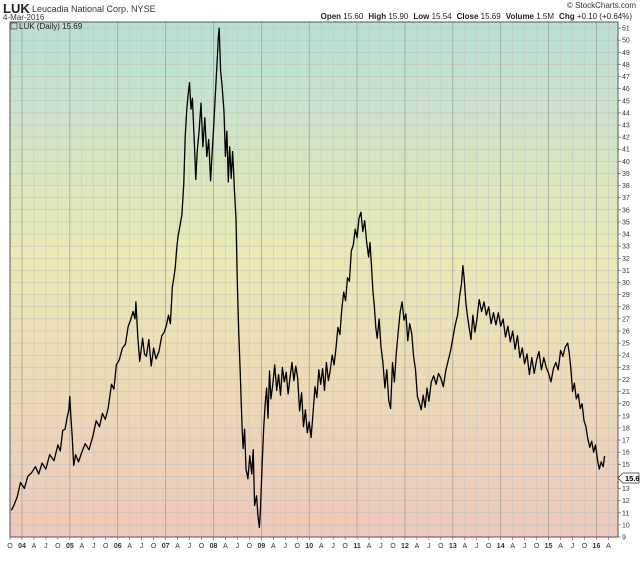 The image size is (640, 576). I want to click on close-value: 15.69, so click(490, 16).